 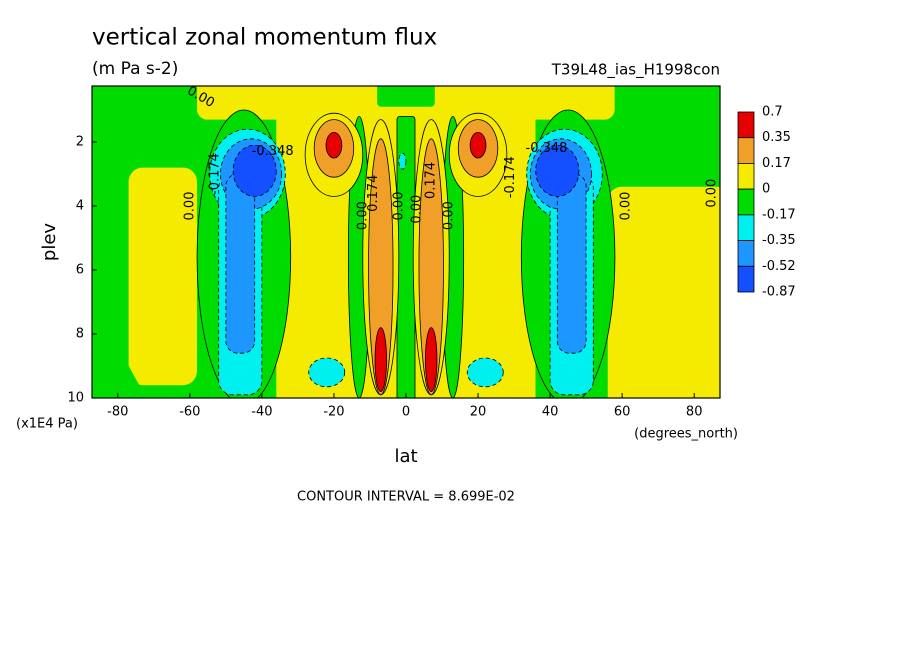 I want to click on x-tick-label: 80, so click(x=694, y=412).